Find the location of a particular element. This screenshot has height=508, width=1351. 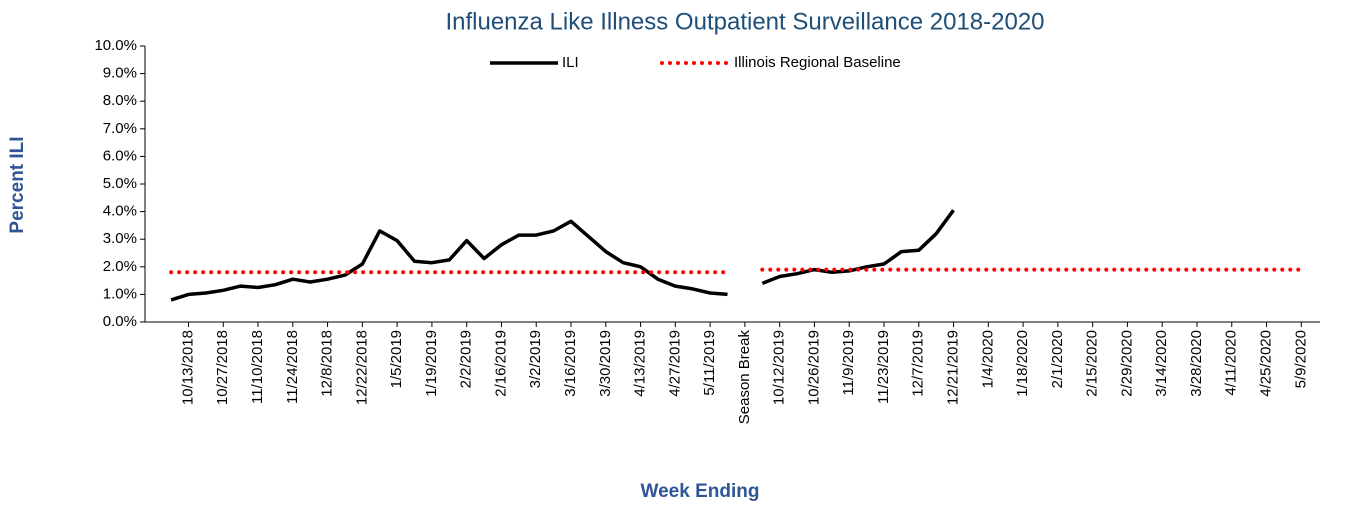

x-tick-label: 3/2/2019 is located at coordinates (535, 359).